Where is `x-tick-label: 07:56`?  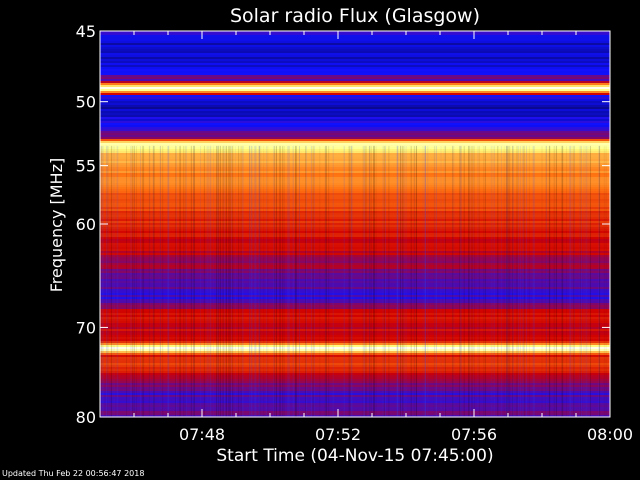 x-tick-label: 07:56 is located at coordinates (474, 434).